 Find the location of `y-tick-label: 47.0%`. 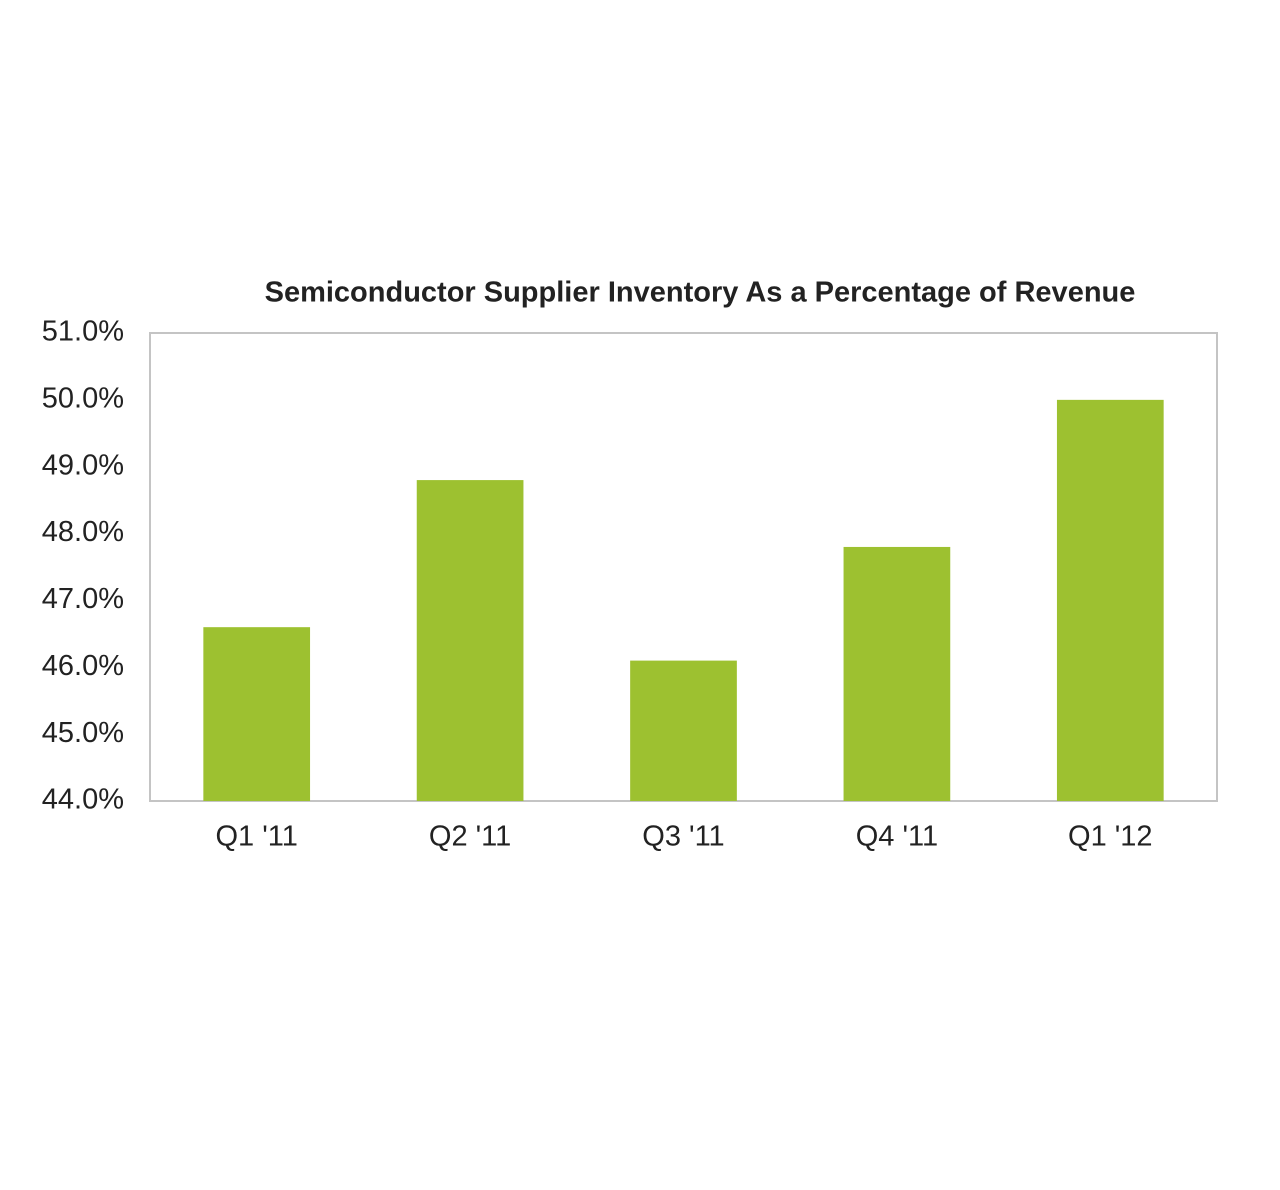

y-tick-label: 47.0% is located at coordinates (83, 599).